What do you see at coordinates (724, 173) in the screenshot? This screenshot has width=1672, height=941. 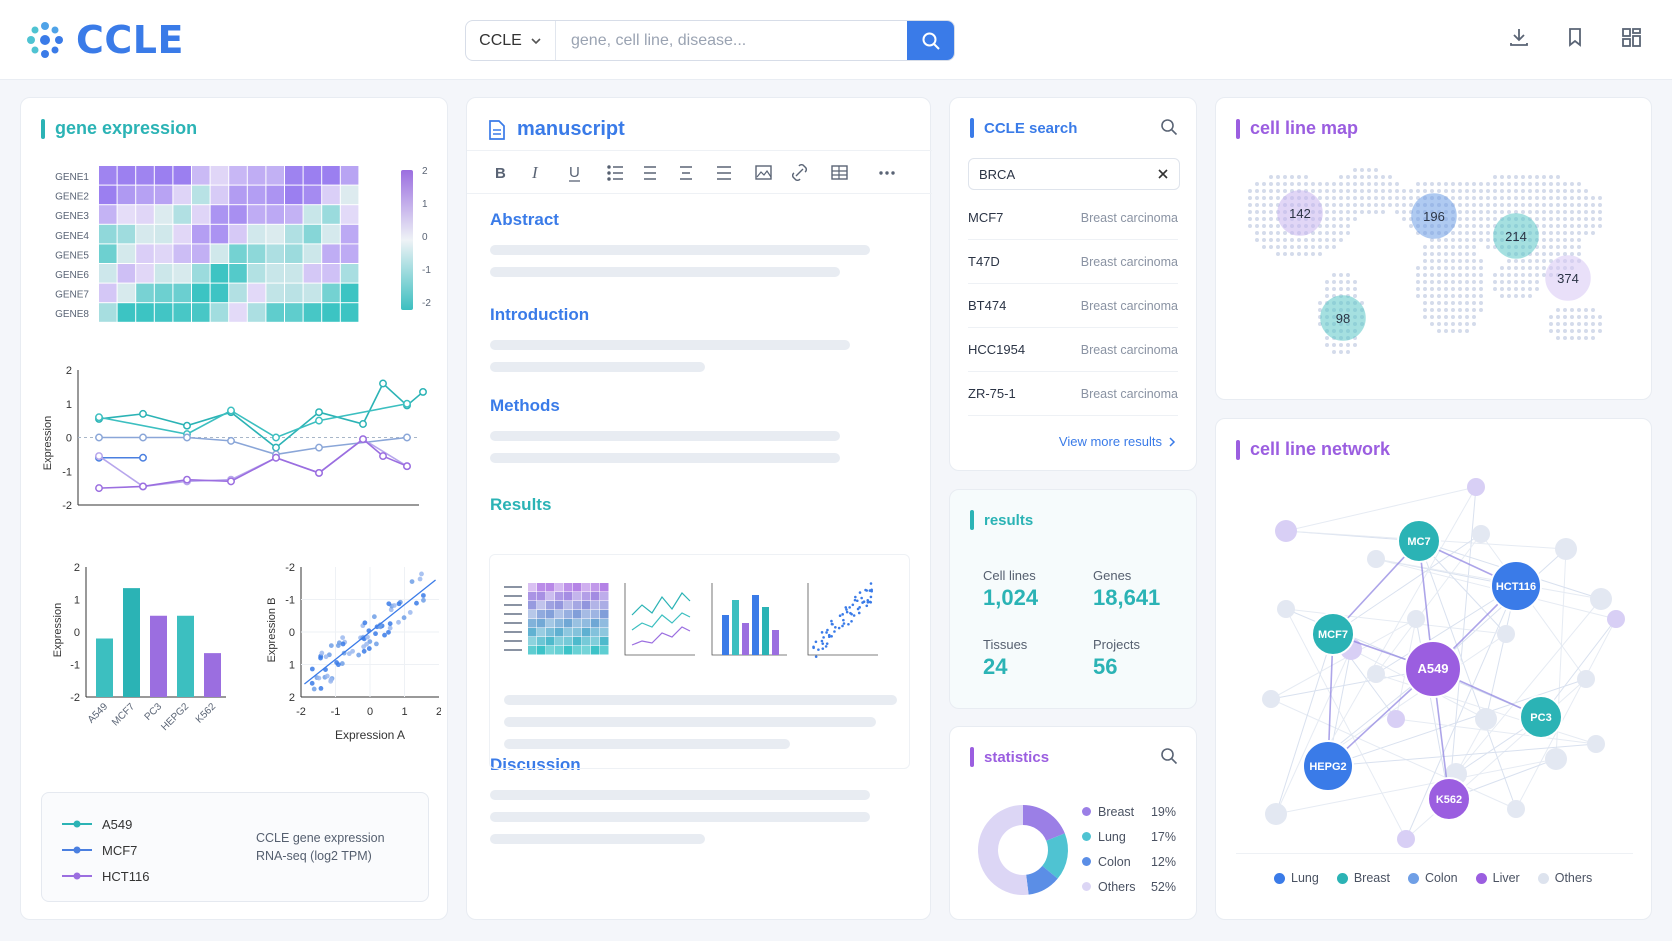 I see `align-justify-icon` at bounding box center [724, 173].